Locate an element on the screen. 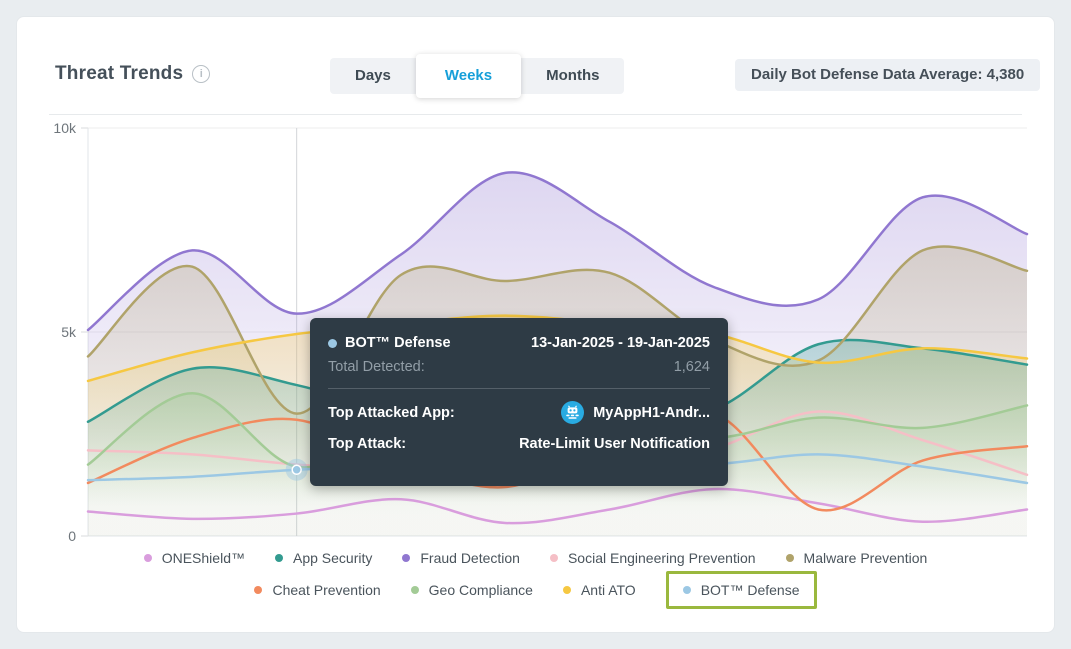 The height and width of the screenshot is (649, 1071). tooltip-series-name: BOT™ Defense is located at coordinates (398, 343).